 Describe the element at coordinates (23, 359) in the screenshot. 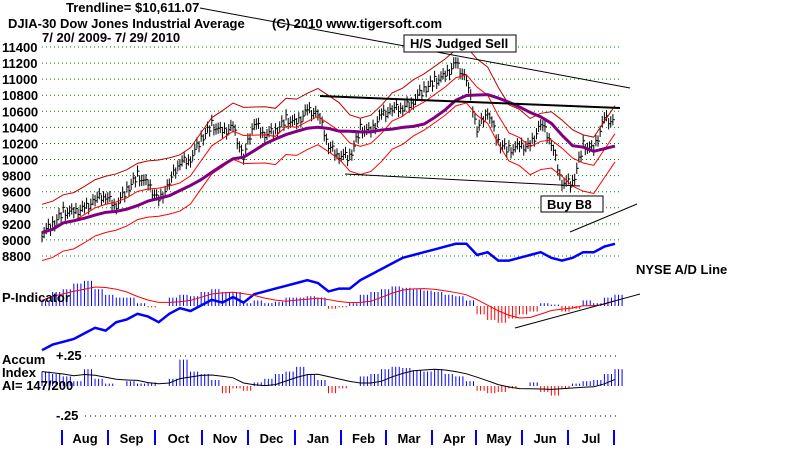

I see `accum-label: Accum` at that location.